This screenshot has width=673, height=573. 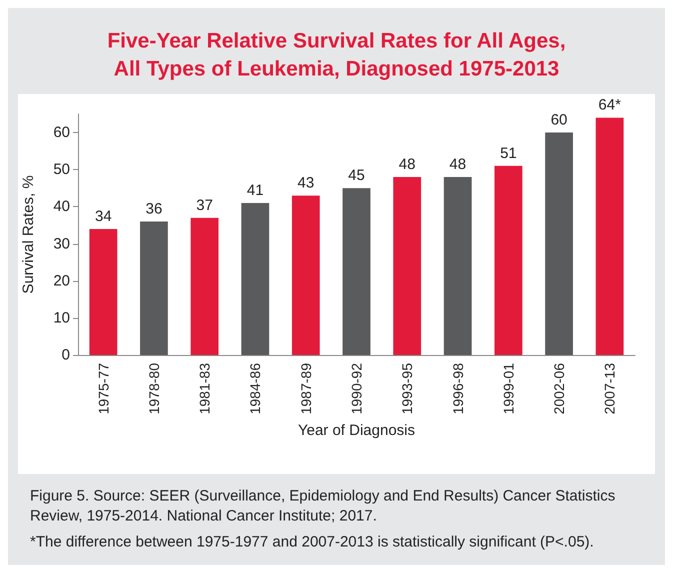 I want to click on data-label: 43, so click(x=306, y=183).